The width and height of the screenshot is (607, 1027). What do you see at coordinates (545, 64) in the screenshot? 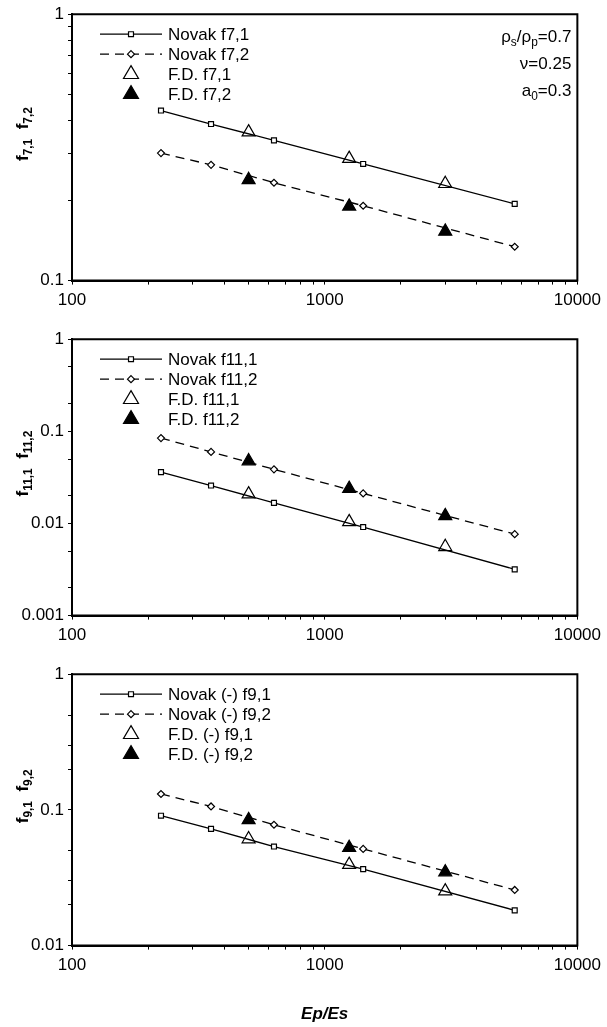
I see `annotation: ν=0.25` at bounding box center [545, 64].